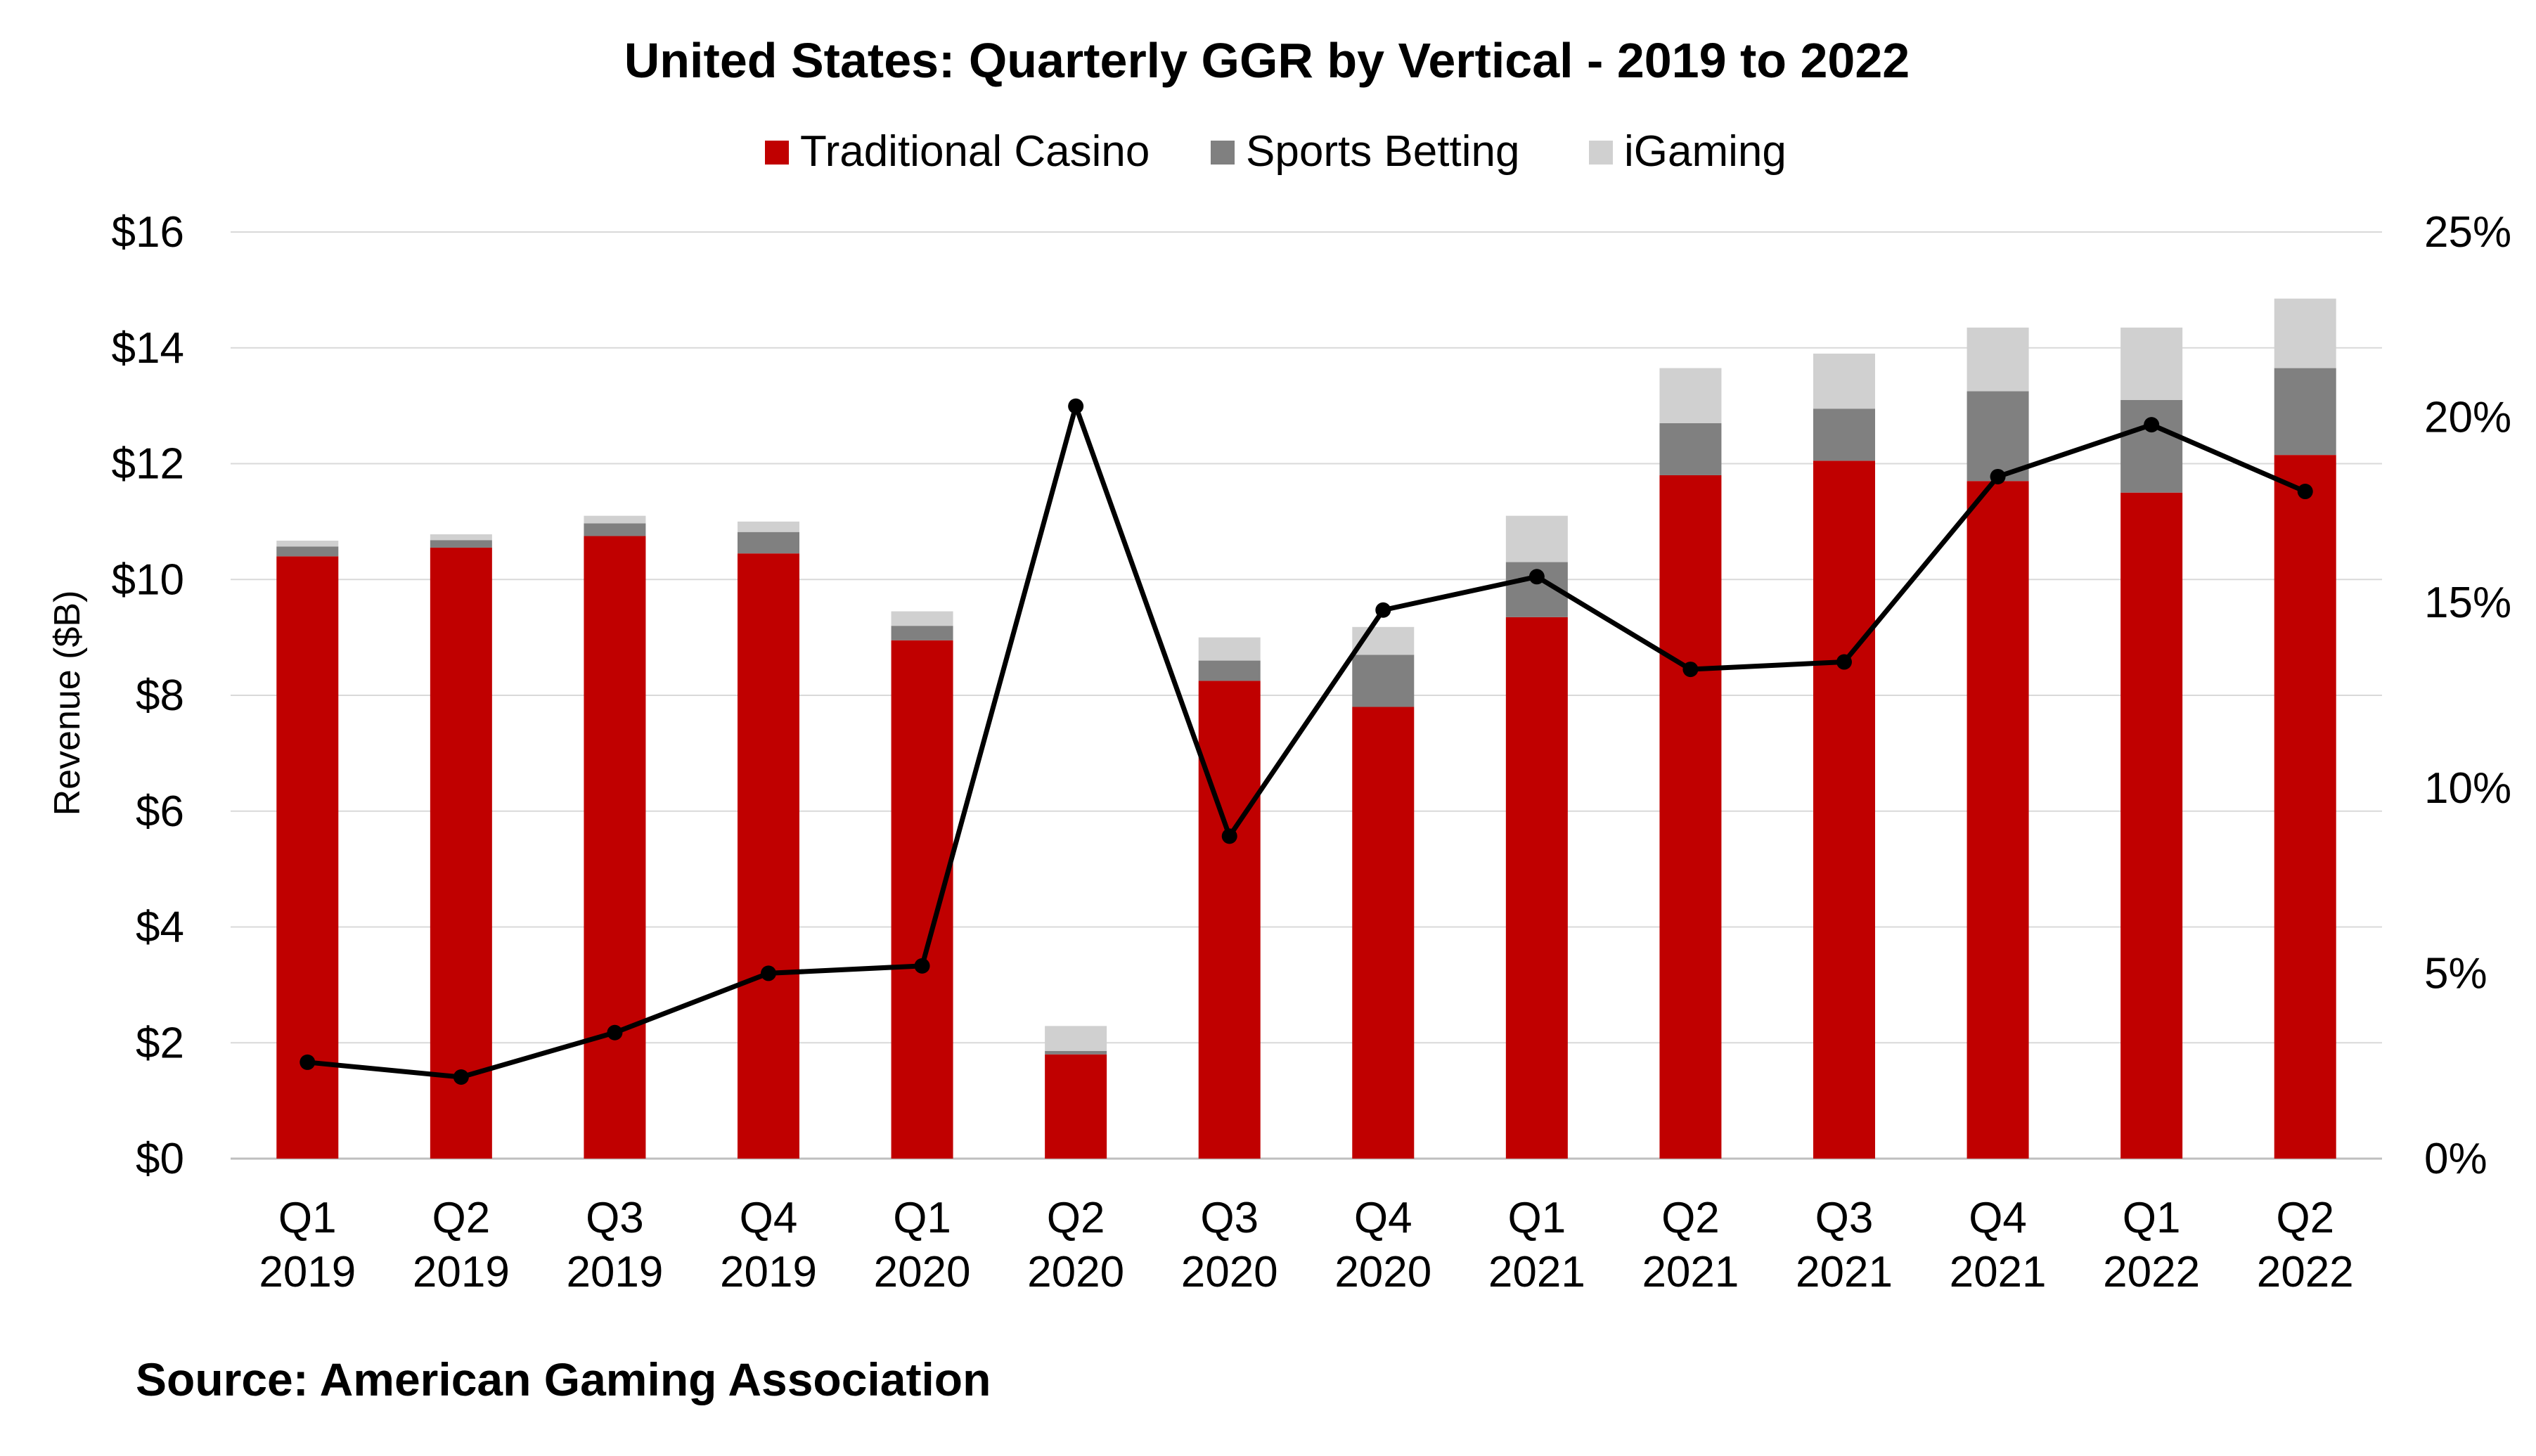 This screenshot has height=1456, width=2536. What do you see at coordinates (148, 579) in the screenshot?
I see `y-tick-label: $10` at bounding box center [148, 579].